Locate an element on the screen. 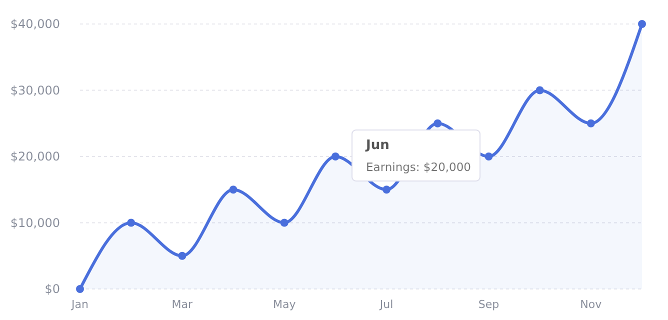 The width and height of the screenshot is (668, 320). y-tick-label: $0 is located at coordinates (52, 289).